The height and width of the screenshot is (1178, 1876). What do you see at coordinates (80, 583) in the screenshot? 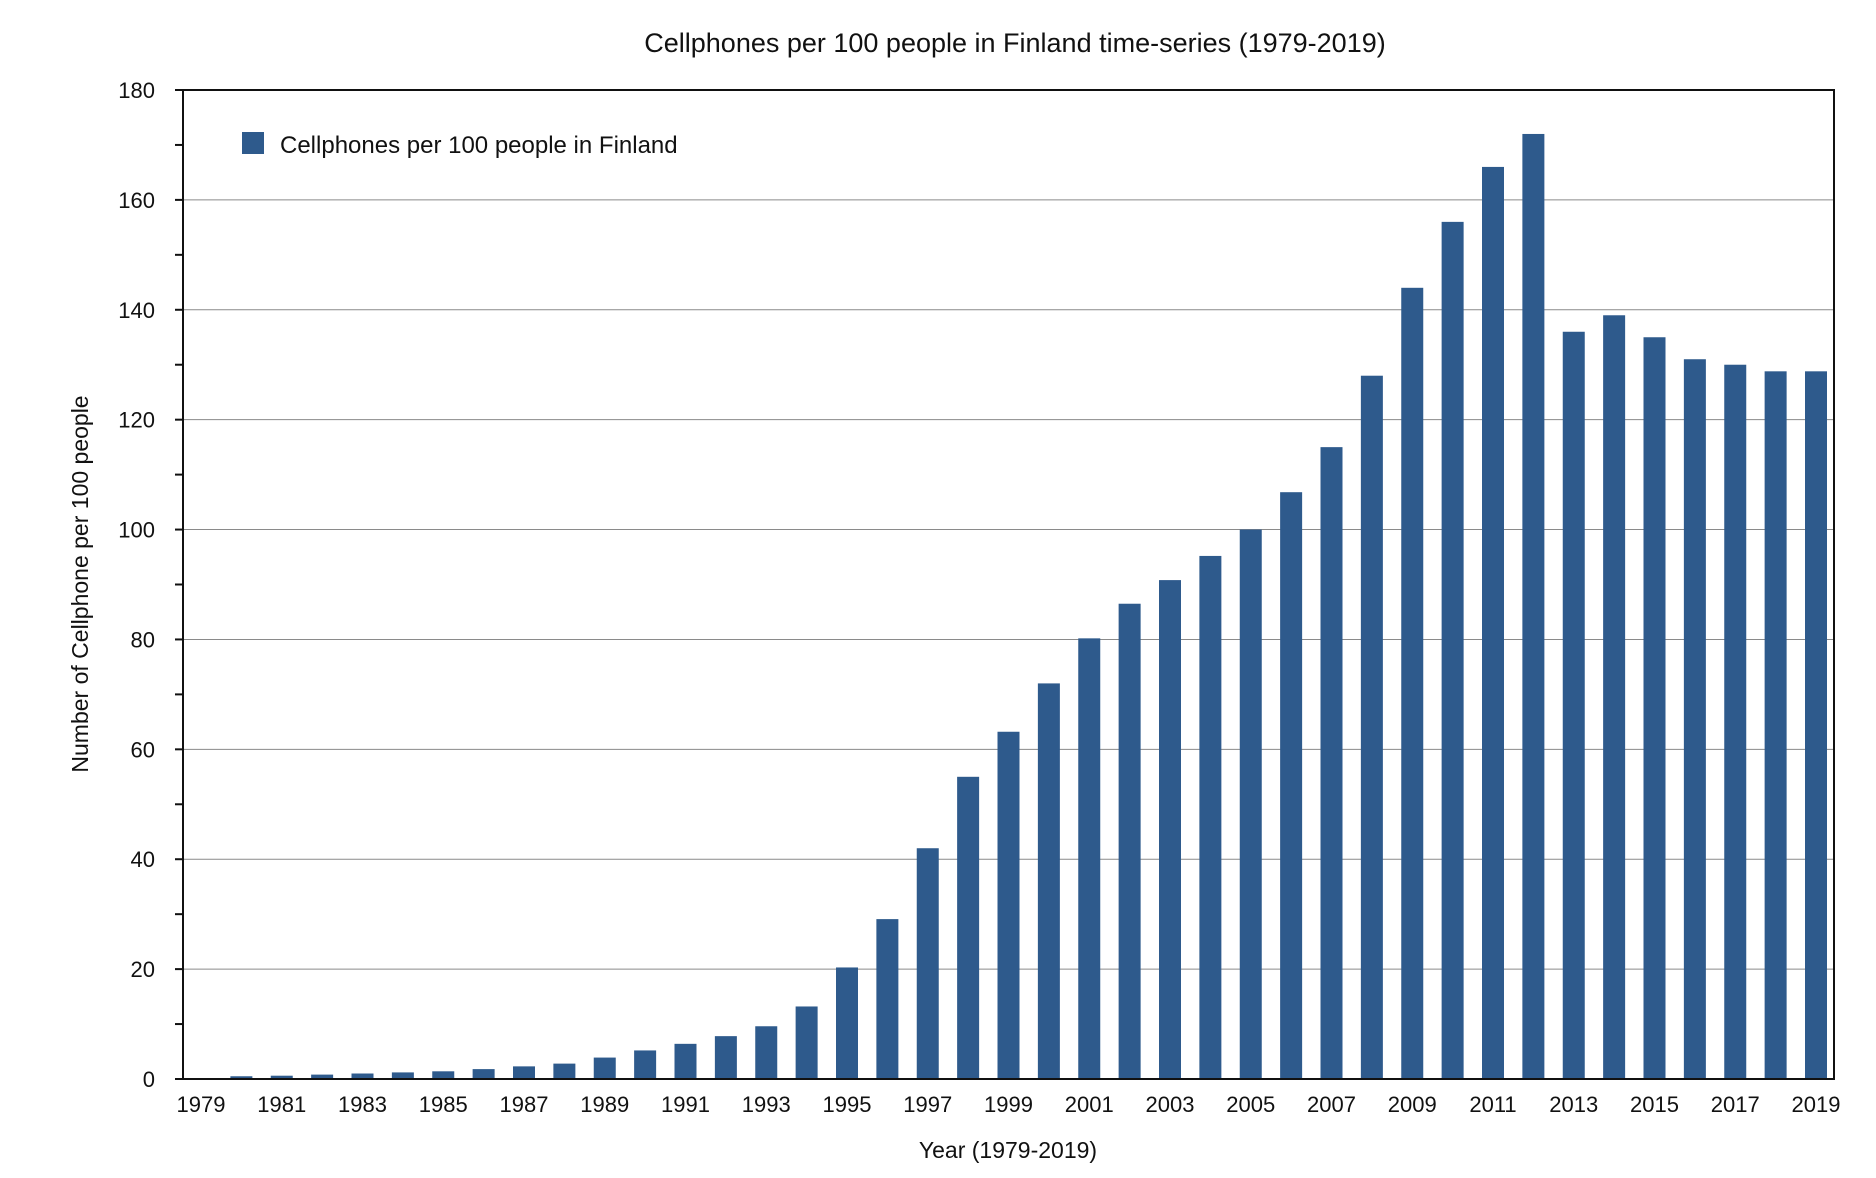
I see `y-axis-label: Number of Cellphone per 100 people` at bounding box center [80, 583].